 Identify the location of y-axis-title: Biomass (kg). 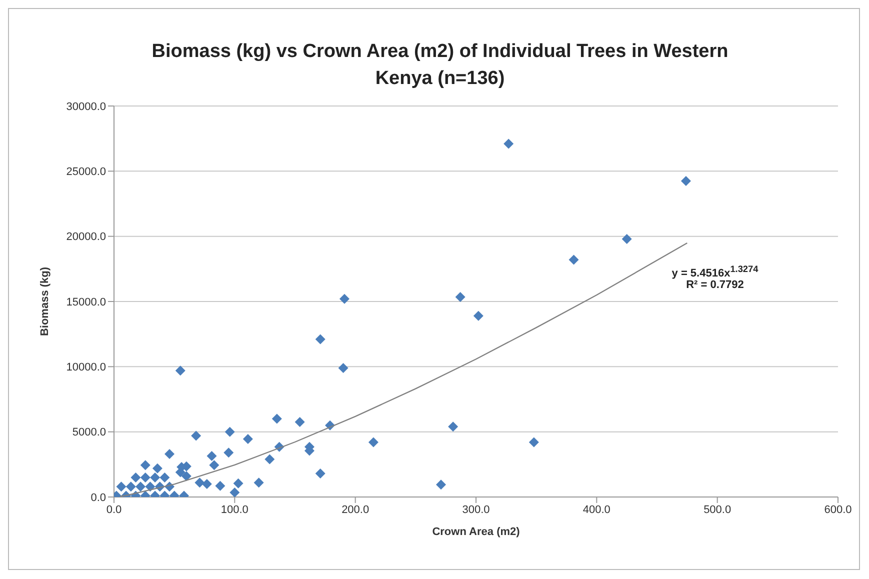
(44, 301).